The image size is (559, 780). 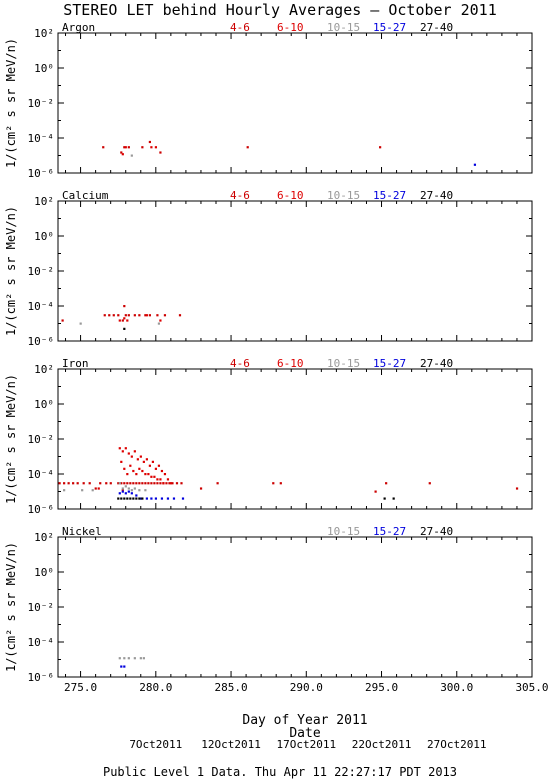 I want to click on x-tick-label: 305.0, so click(x=531, y=687).